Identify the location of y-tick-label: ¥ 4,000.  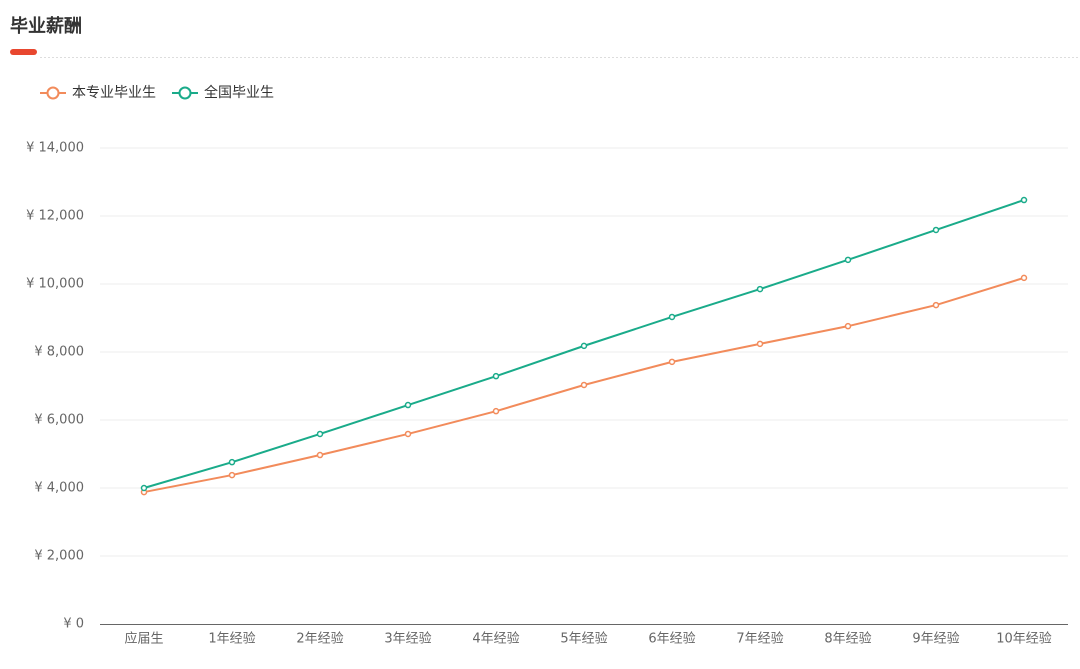
(59, 488).